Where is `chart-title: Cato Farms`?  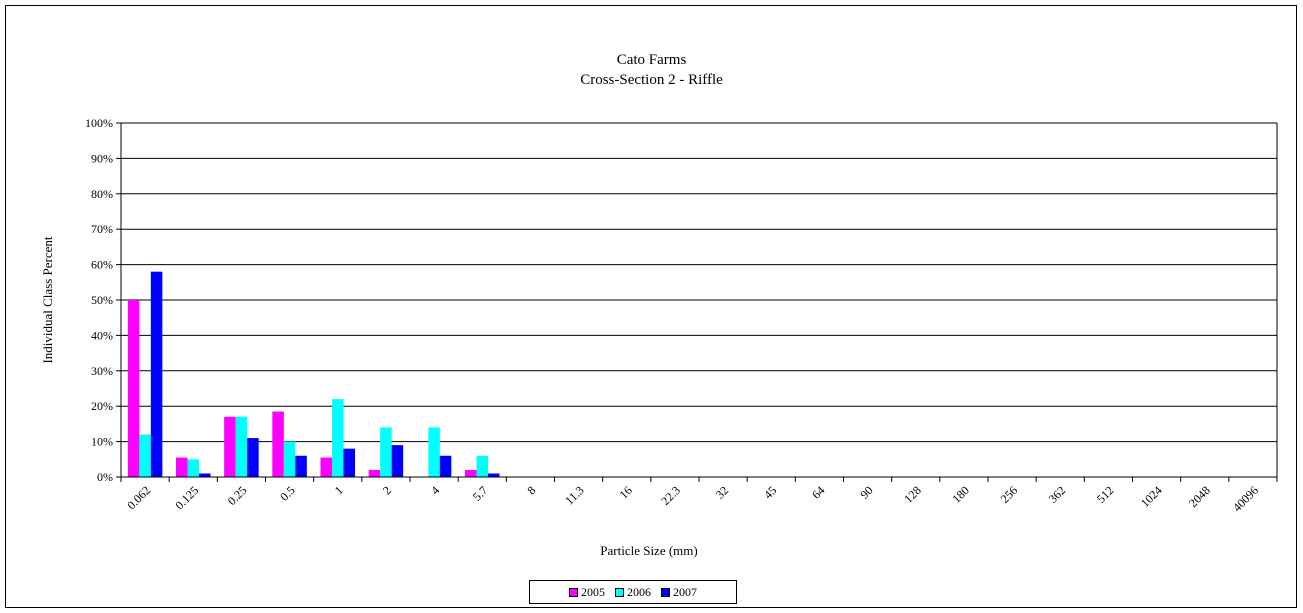
chart-title: Cato Farms is located at coordinates (651, 60).